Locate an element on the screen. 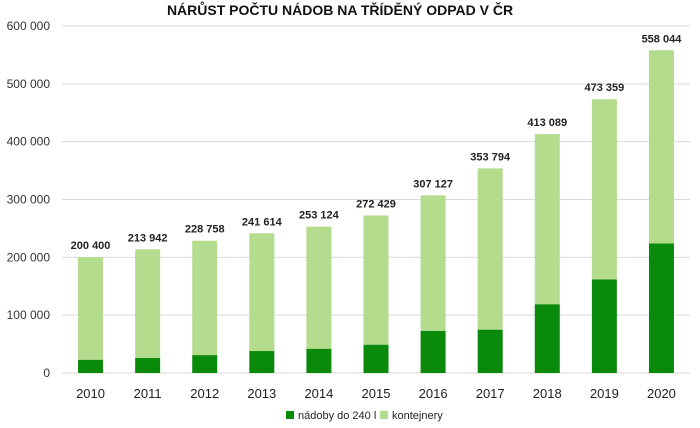  bar-nadoby-2017 is located at coordinates (490, 351).